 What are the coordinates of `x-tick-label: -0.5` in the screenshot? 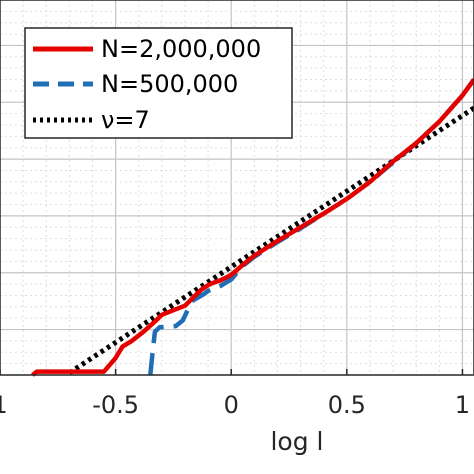 It's located at (115, 405).